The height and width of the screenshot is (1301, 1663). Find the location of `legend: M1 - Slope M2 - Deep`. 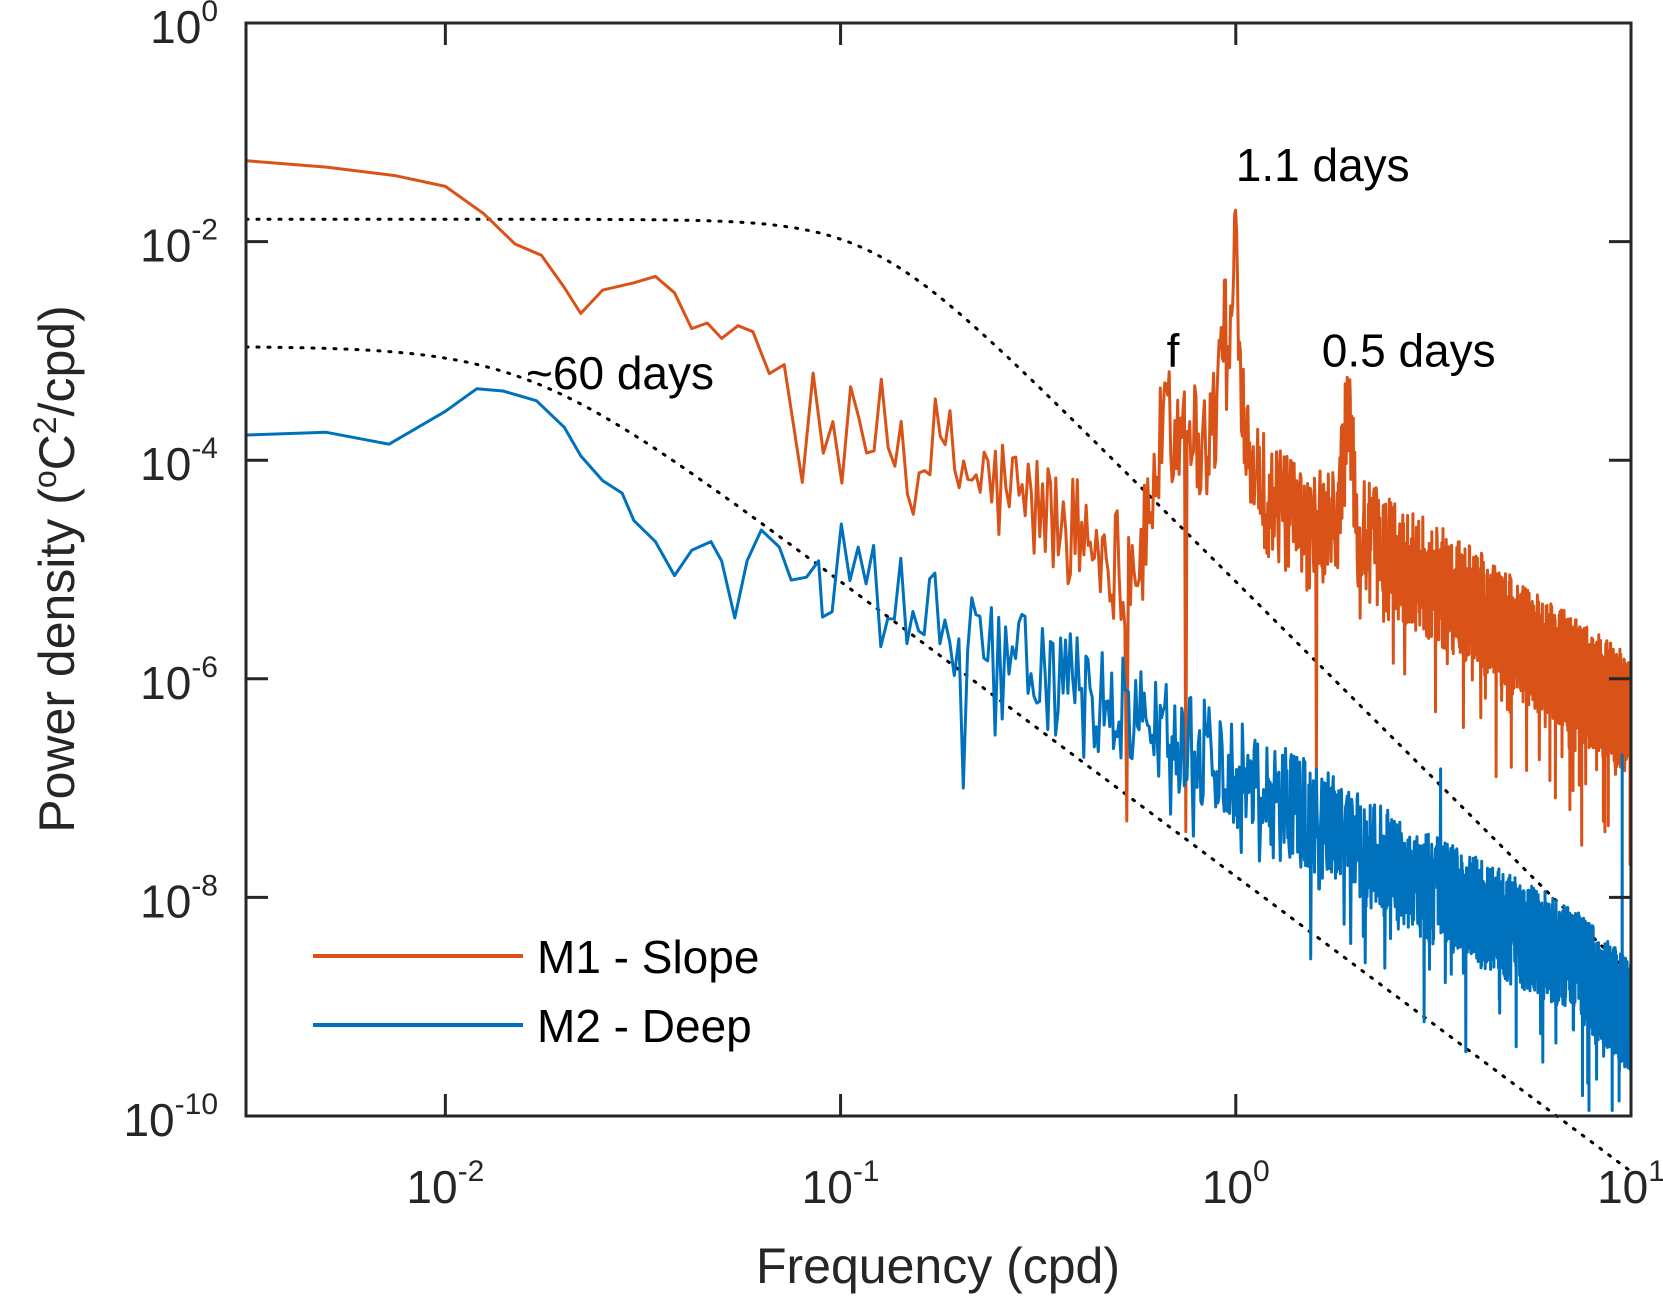

legend: M1 - Slope M2 - Deep is located at coordinates (536, 991).